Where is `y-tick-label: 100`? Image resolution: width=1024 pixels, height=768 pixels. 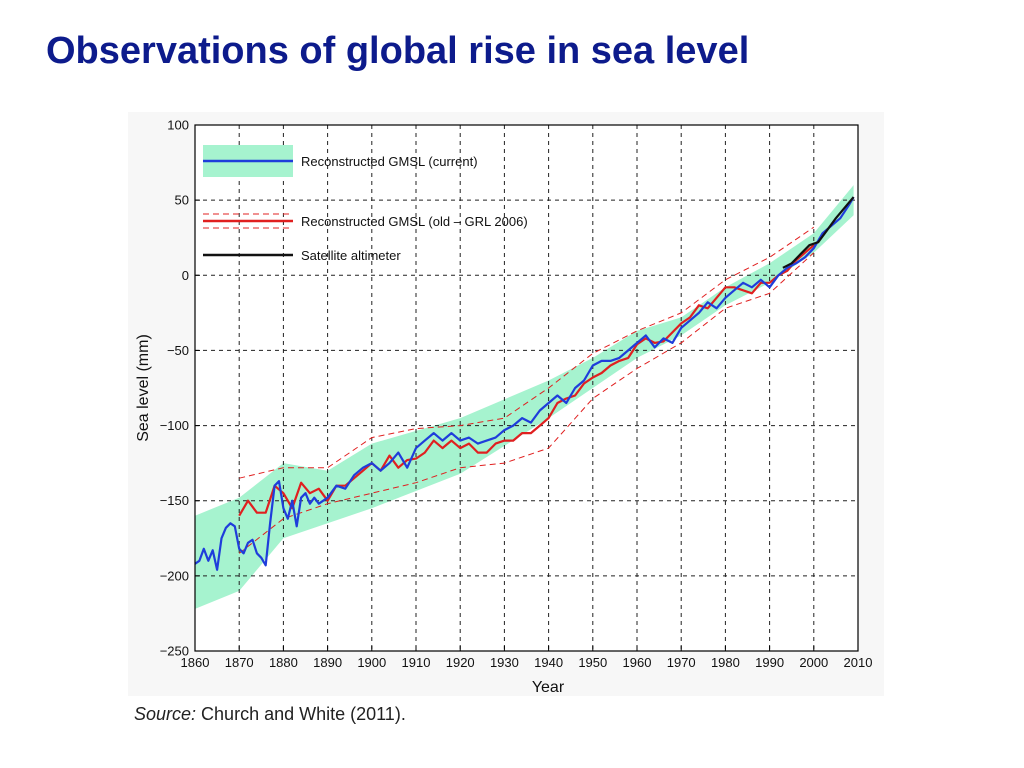 y-tick-label: 100 is located at coordinates (178, 125).